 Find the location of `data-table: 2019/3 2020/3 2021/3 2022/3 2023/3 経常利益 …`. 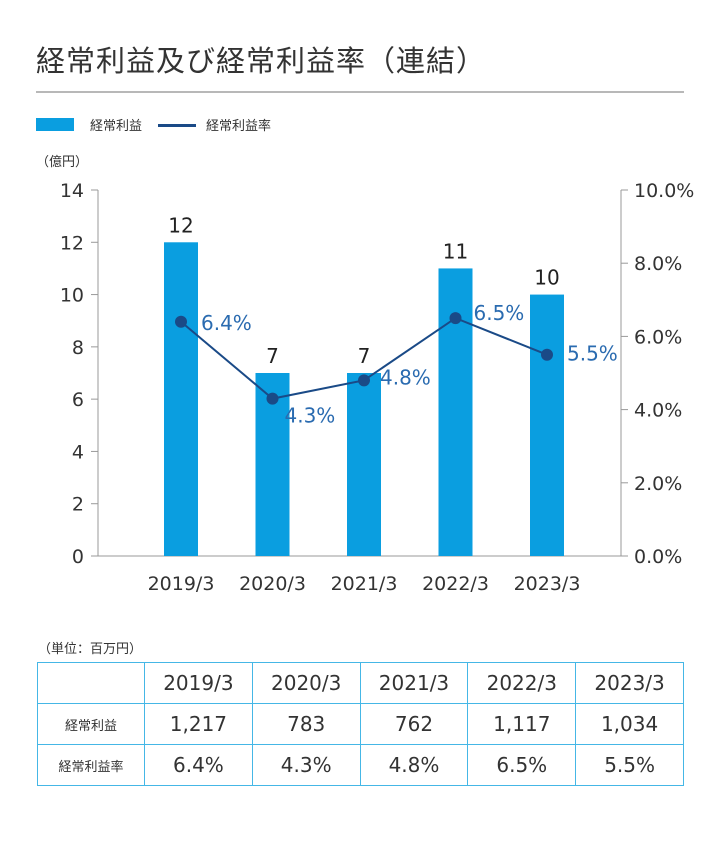

data-table: 2019/3 2020/3 2021/3 2022/3 2023/3 経常利益 … is located at coordinates (360, 724).